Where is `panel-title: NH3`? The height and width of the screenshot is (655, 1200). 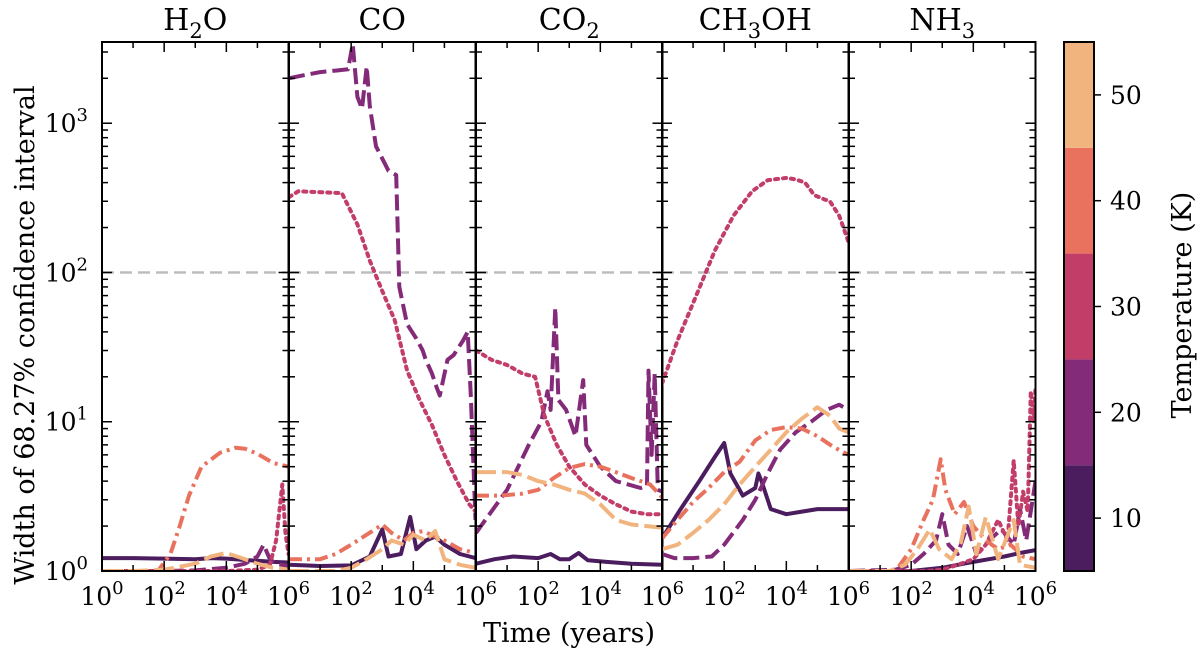 panel-title: NH3 is located at coordinates (942, 23).